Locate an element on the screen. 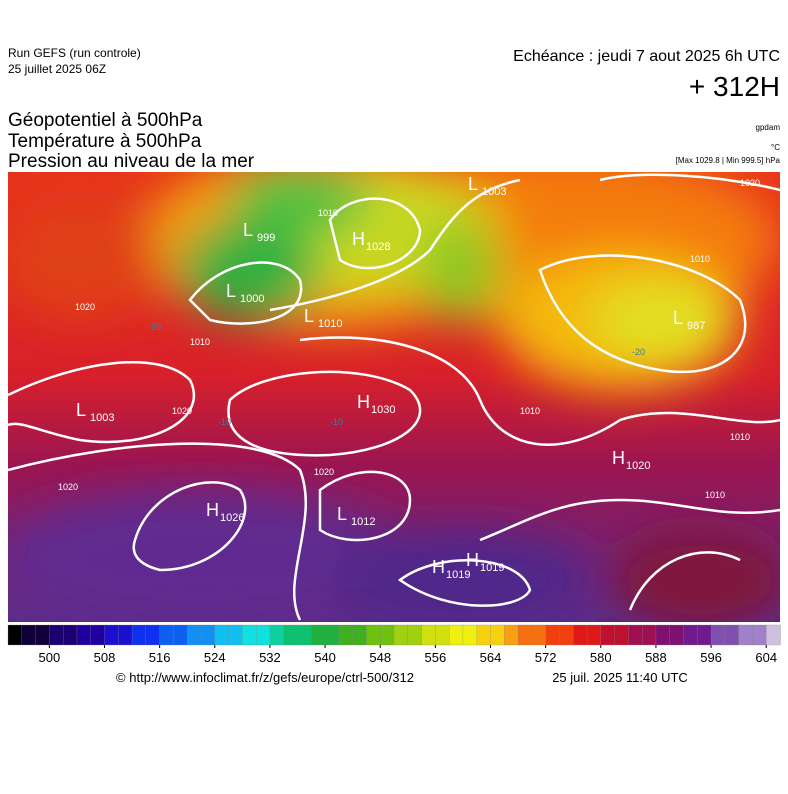 Image resolution: width=788 pixels, height=794 pixels. colorbar-tick-label: 548 is located at coordinates (380, 657).